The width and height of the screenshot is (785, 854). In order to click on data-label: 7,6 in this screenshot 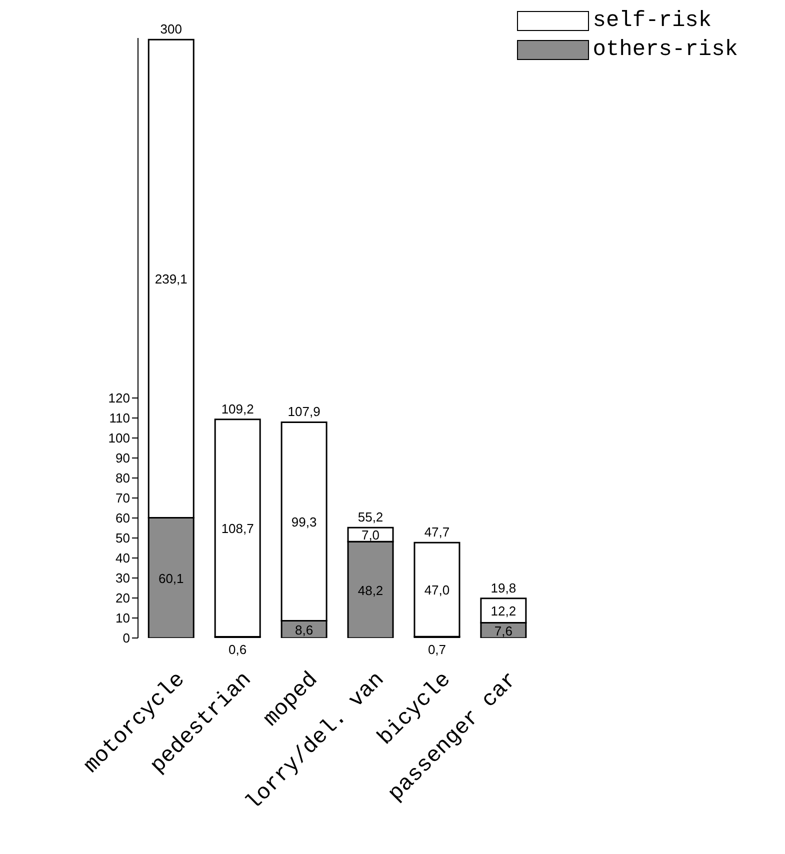, I will do `click(503, 630)`.